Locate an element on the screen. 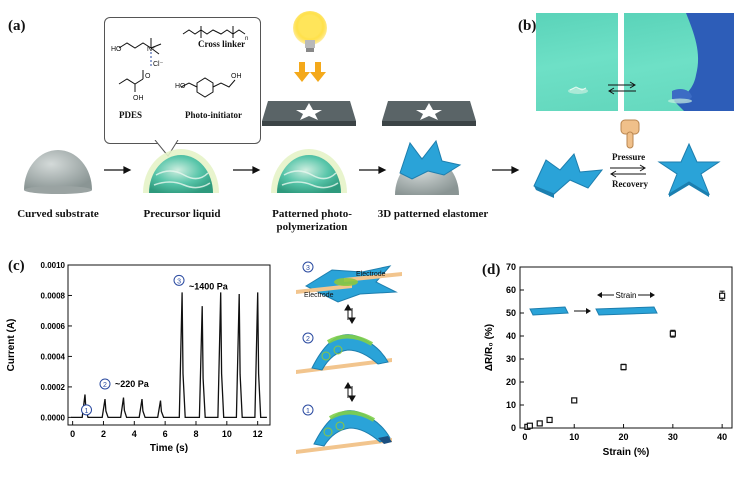  x-tick-label-d: 0 is located at coordinates (524, 437).